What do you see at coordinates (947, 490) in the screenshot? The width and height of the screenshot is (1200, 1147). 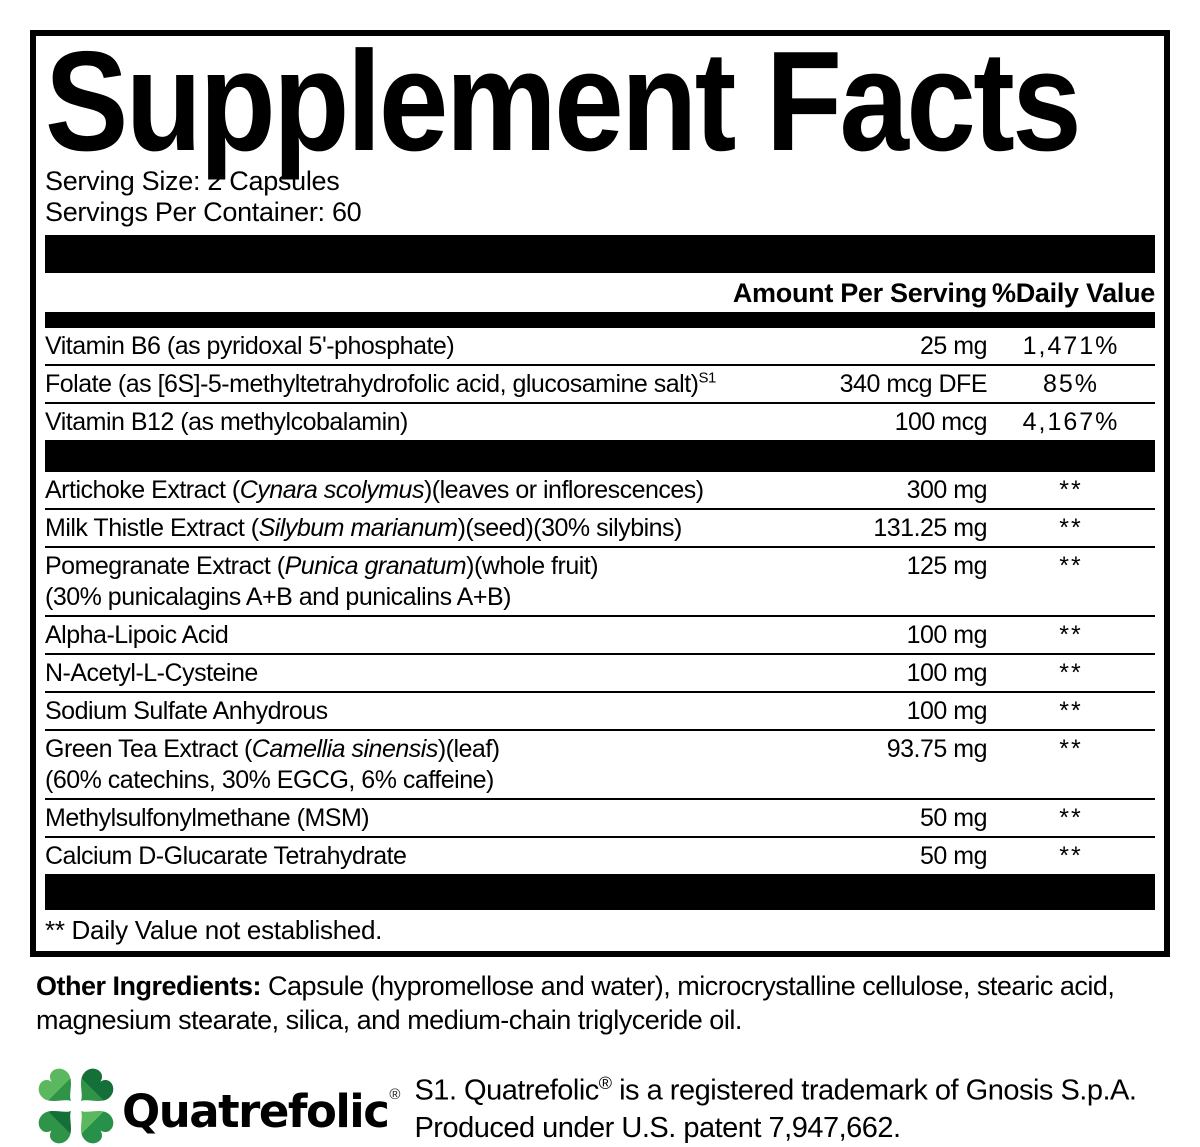 I see `amount-per-serving-value: 300 mg` at bounding box center [947, 490].